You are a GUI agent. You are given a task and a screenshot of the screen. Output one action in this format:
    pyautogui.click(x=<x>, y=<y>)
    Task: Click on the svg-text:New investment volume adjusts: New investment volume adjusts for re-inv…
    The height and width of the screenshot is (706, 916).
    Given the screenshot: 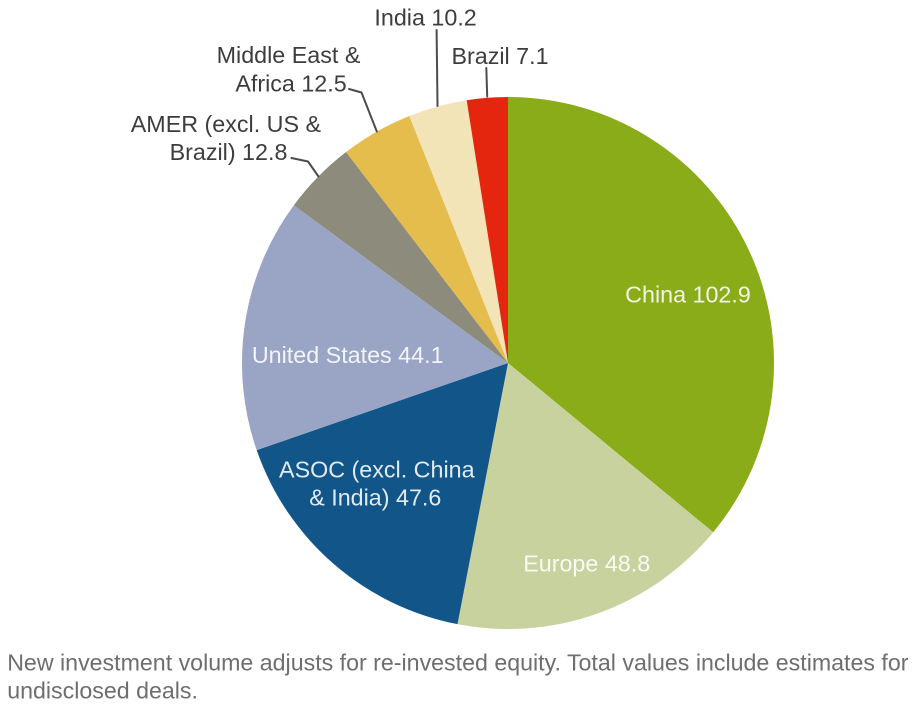 What is the action you would take?
    pyautogui.click(x=458, y=663)
    